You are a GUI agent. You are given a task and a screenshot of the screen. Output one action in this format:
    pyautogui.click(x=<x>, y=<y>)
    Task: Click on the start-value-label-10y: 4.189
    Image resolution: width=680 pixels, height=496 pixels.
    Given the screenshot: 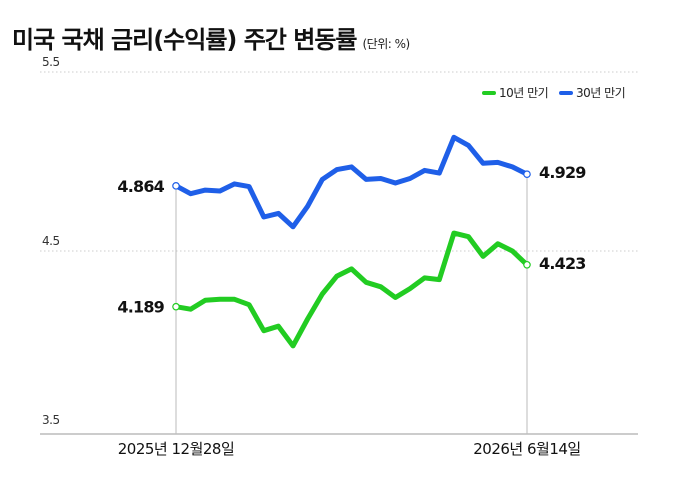 What is the action you would take?
    pyautogui.click(x=140, y=307)
    